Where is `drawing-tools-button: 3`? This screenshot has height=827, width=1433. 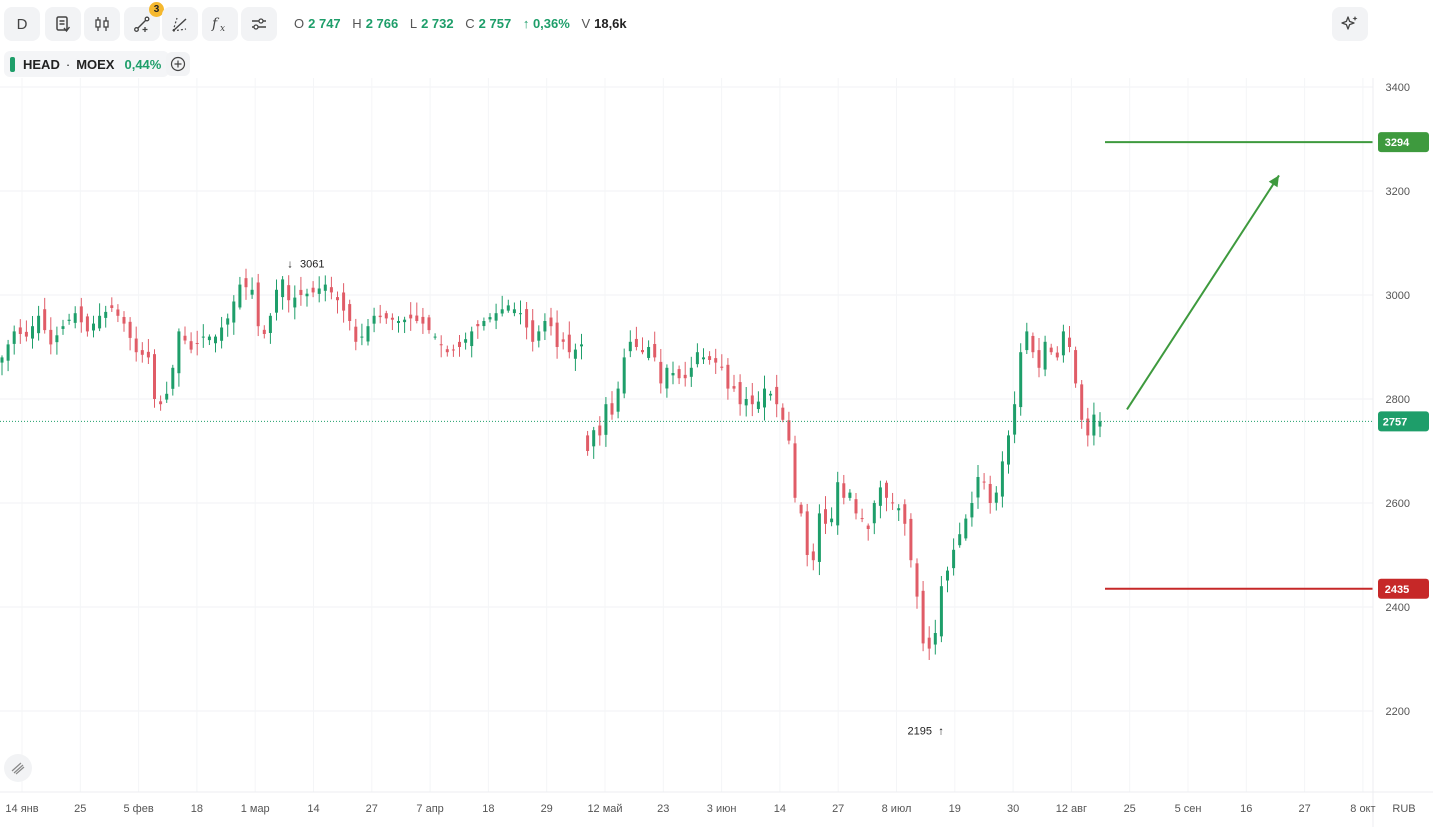 drawing-tools-button: 3 is located at coordinates (144, 21).